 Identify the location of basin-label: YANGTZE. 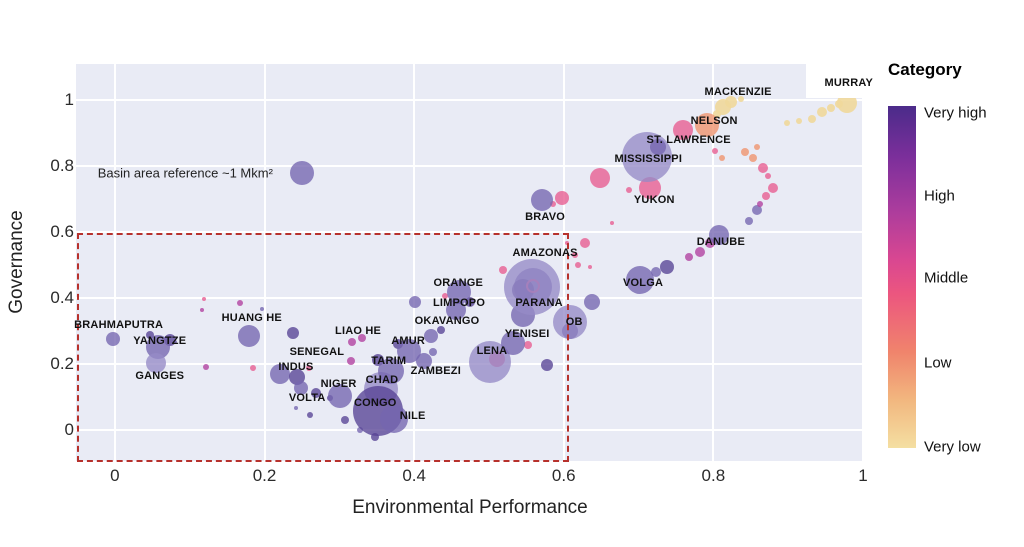
(160, 340).